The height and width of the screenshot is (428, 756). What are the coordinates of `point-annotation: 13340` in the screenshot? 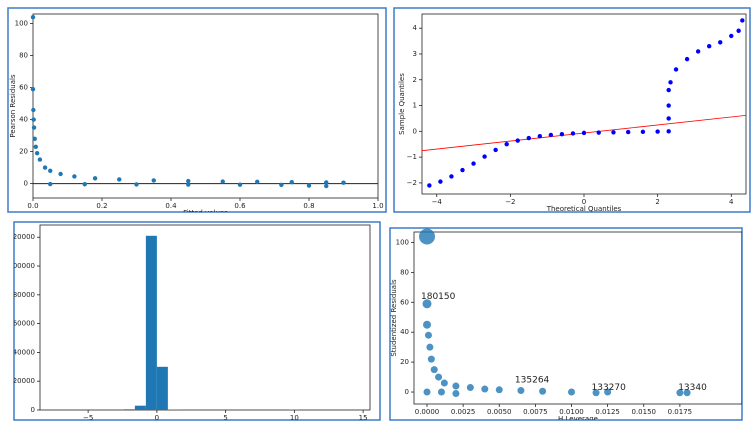 It's located at (692, 388).